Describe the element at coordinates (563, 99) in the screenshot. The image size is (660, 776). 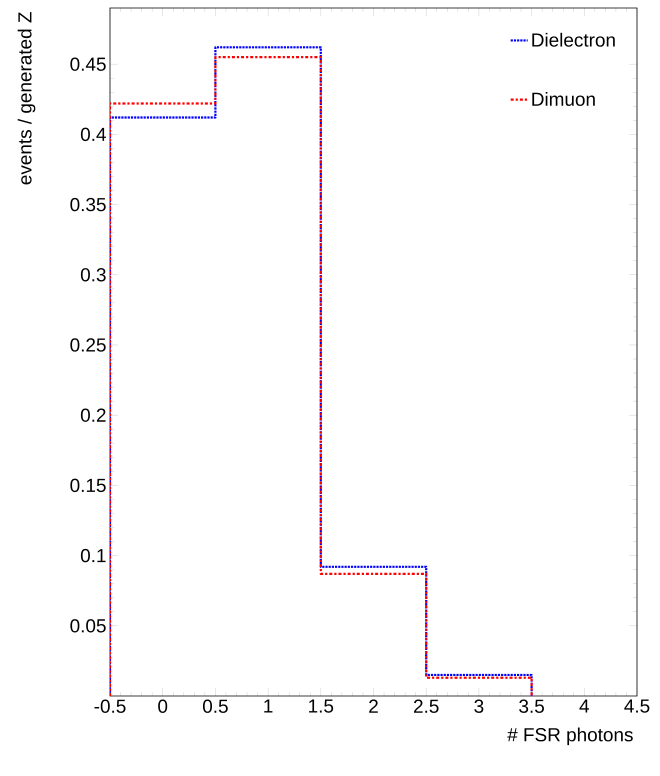
I see `legend-label: Dimuon` at that location.